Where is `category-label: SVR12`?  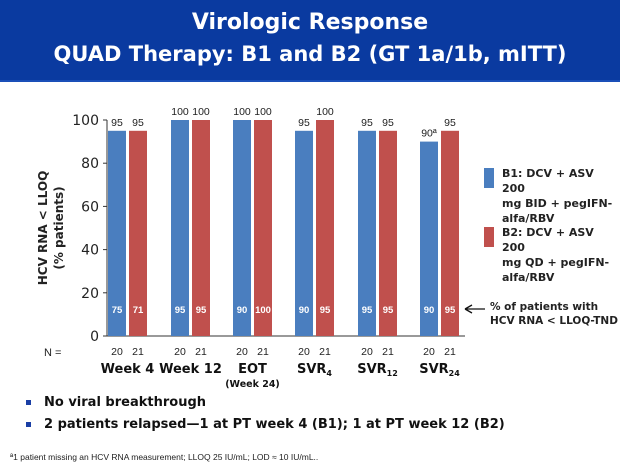 category-label: SVR12 is located at coordinates (377, 370).